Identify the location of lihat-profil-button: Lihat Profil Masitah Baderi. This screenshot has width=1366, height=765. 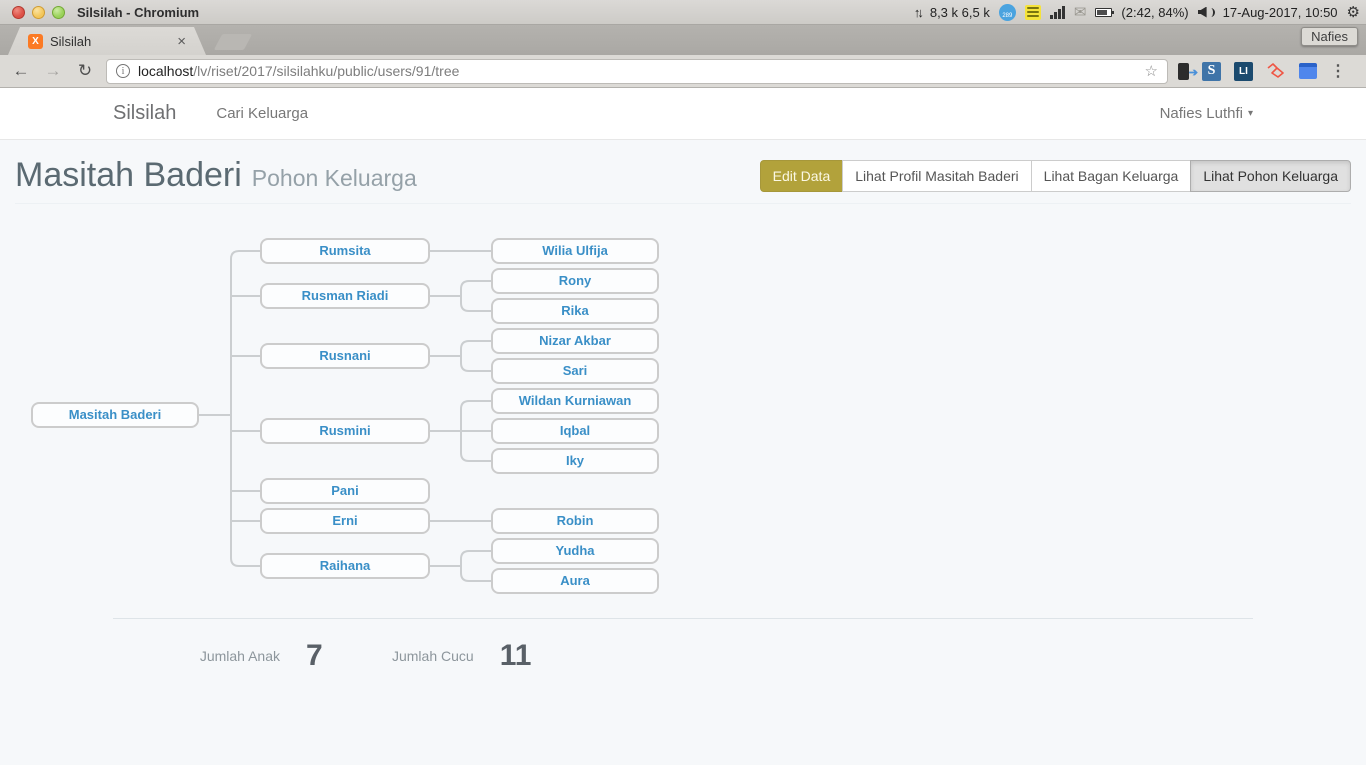
(937, 175).